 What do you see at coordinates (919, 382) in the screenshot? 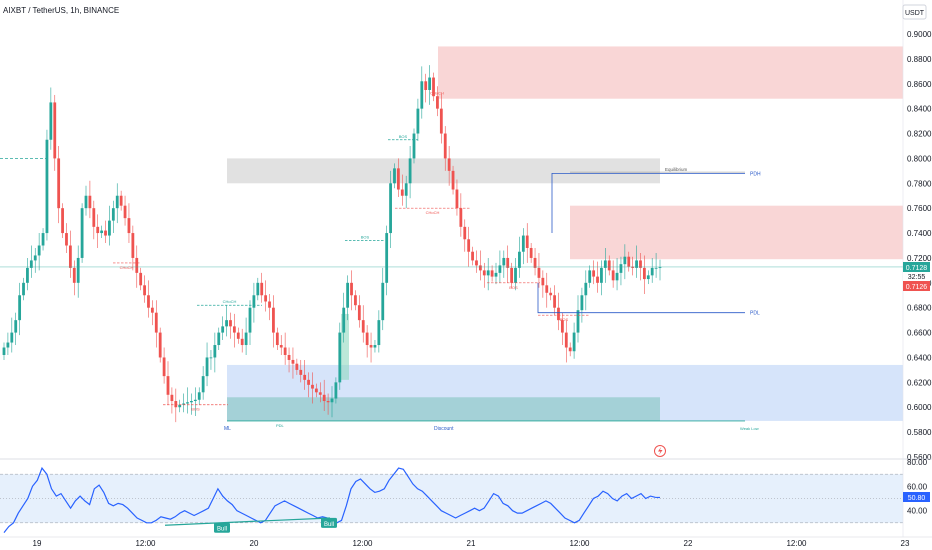
I see `y-tick-label: 0.6200` at bounding box center [919, 382].